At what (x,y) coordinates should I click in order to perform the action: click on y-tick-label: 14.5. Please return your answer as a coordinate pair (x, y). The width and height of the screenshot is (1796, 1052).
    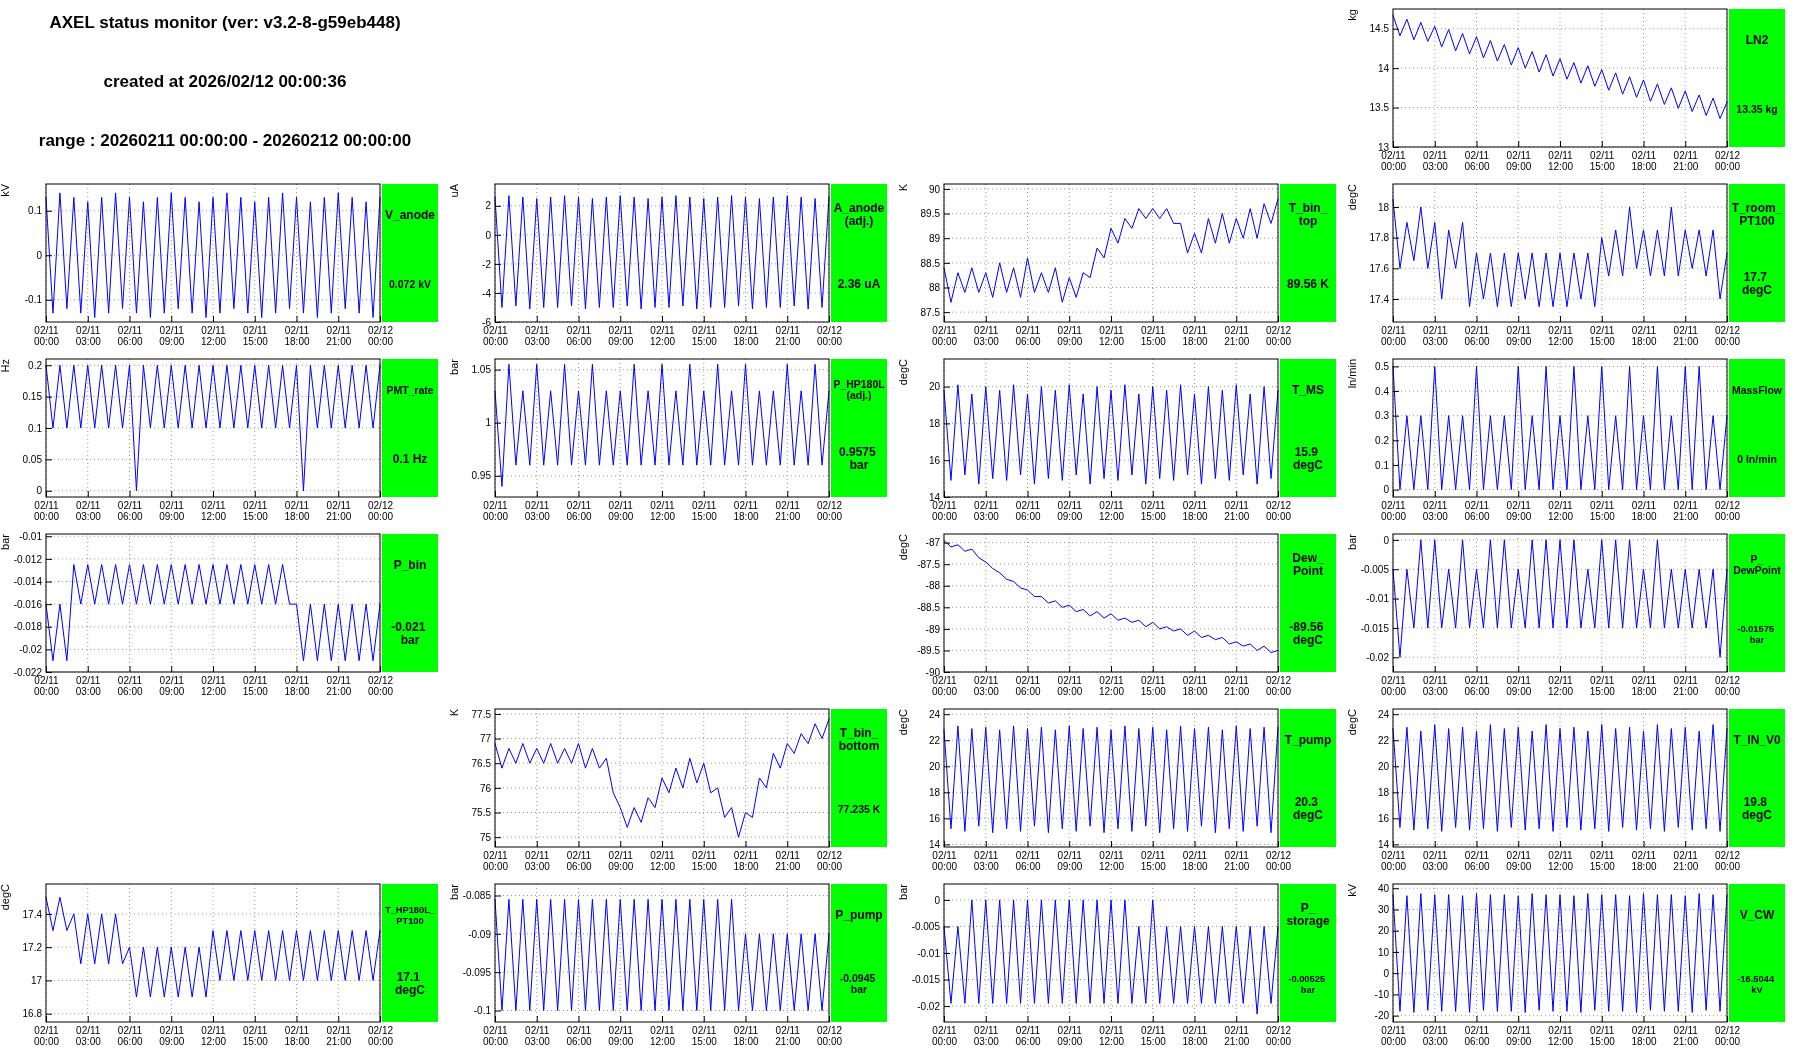
    Looking at the image, I should click on (1379, 29).